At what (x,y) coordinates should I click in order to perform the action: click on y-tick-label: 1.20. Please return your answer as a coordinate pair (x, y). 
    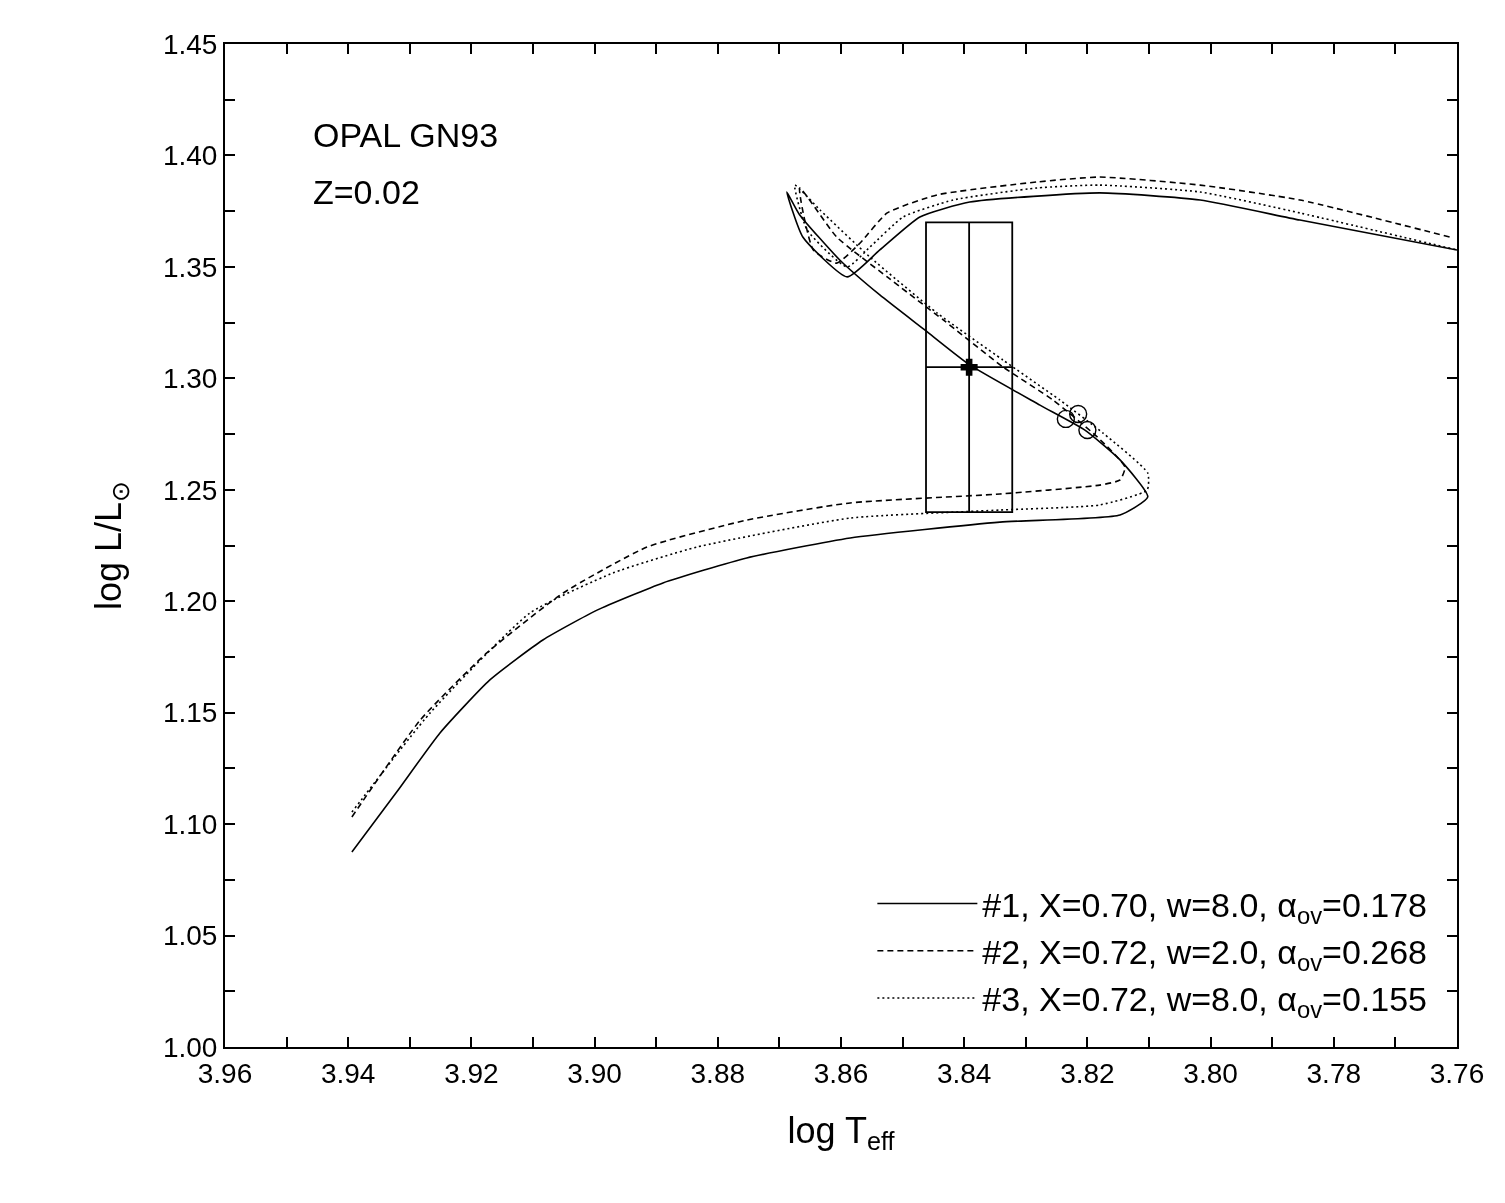
    Looking at the image, I should click on (190, 602).